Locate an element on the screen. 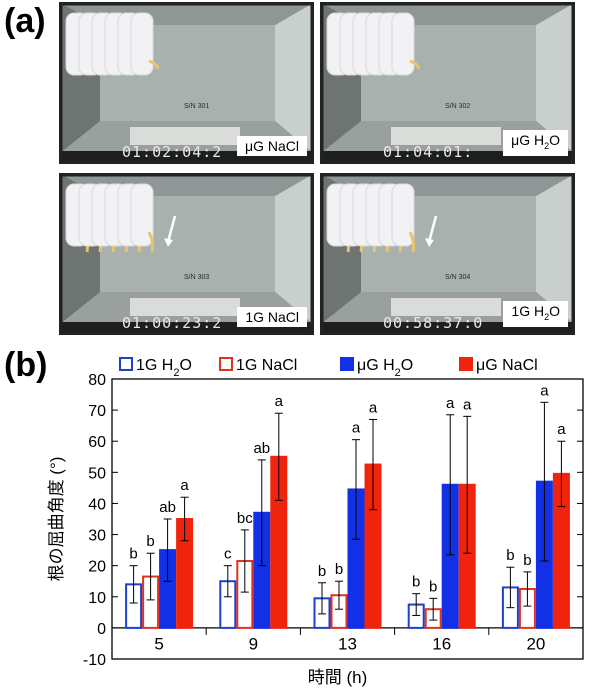  y-tick-label: 70 is located at coordinates (97, 411).